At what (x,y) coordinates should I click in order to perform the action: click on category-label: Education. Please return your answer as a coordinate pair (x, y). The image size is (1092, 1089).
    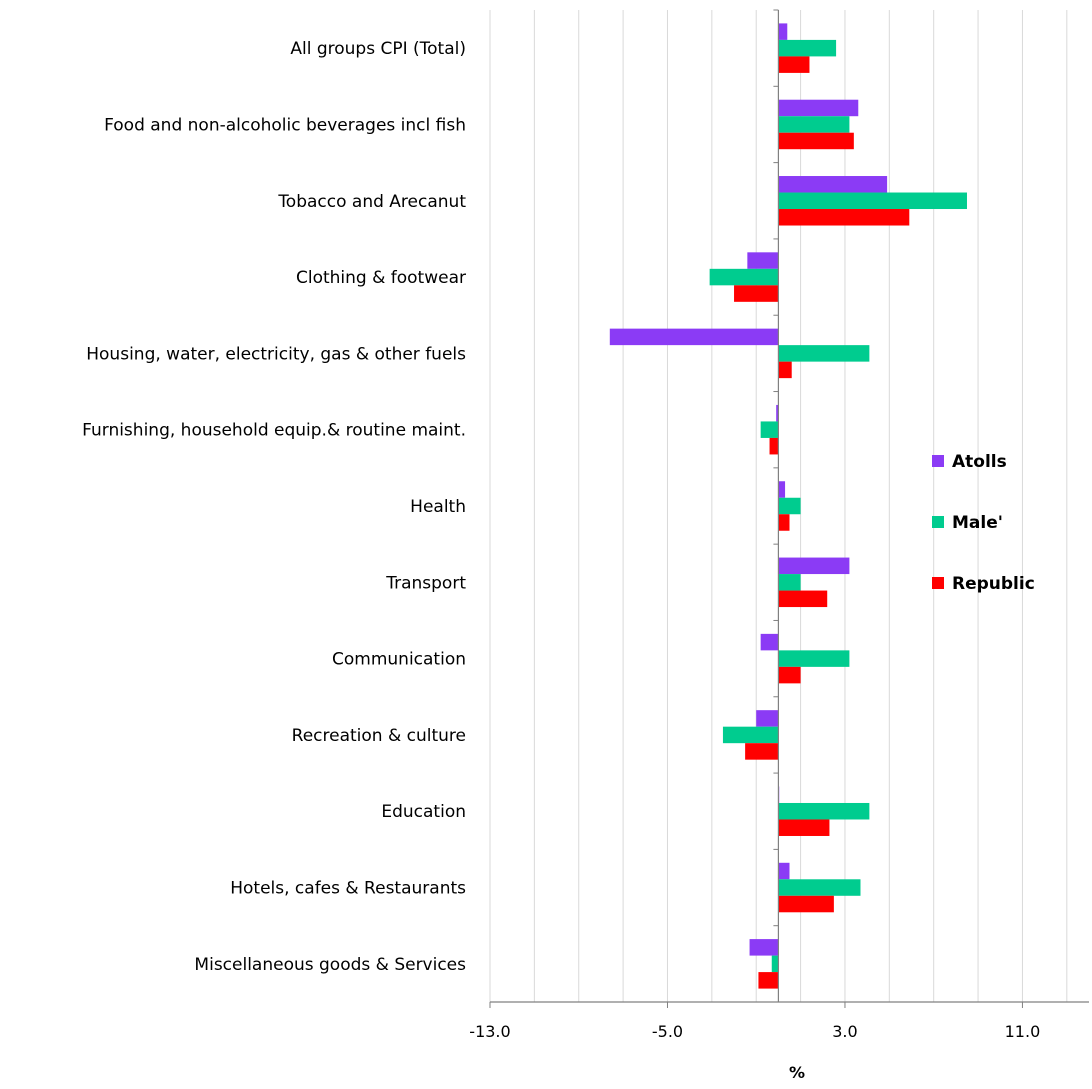
    Looking at the image, I should click on (423, 812).